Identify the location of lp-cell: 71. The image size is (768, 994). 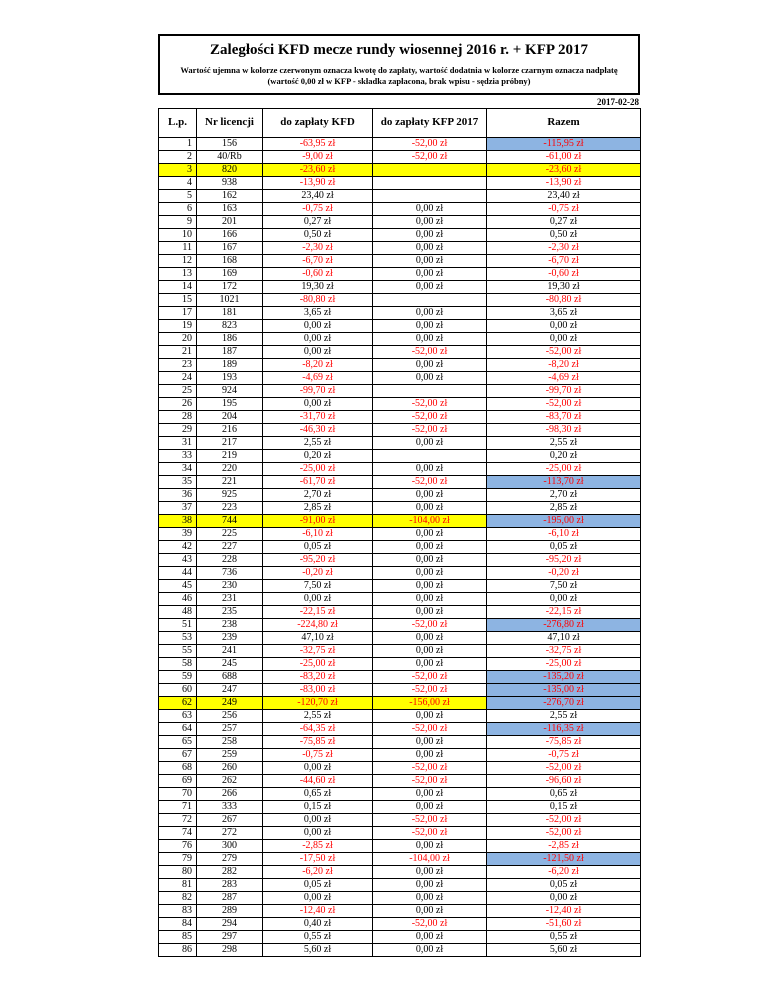
(177, 806).